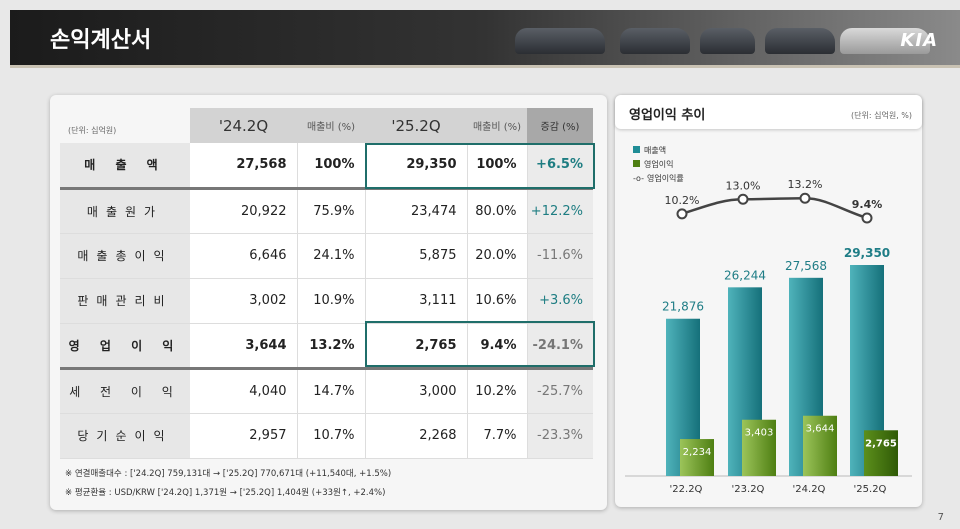 The width and height of the screenshot is (960, 529). Describe the element at coordinates (416, 301) in the screenshot. I see `cell-v2: 3,111` at that location.